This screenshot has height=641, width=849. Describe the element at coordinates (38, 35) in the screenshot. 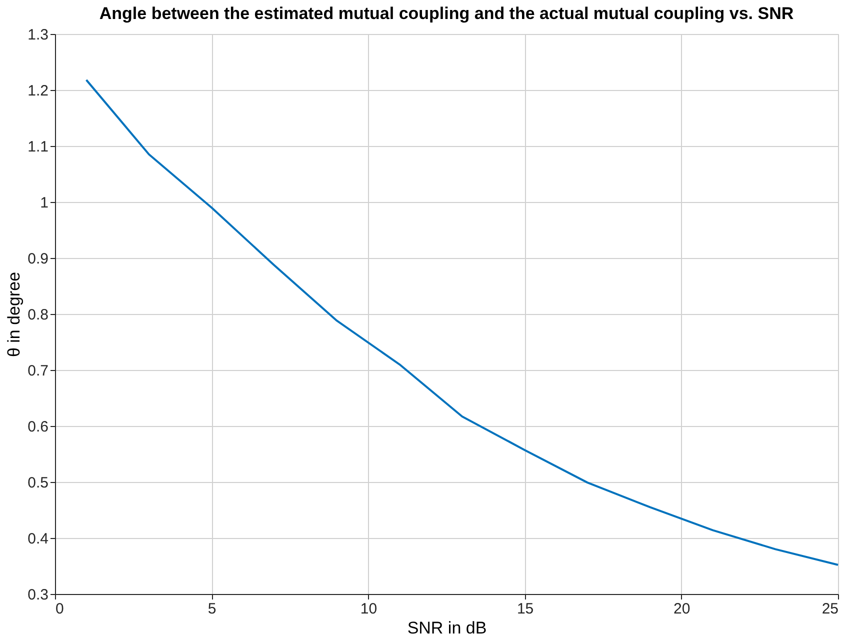

I see `y-tick-label: 1.3` at that location.